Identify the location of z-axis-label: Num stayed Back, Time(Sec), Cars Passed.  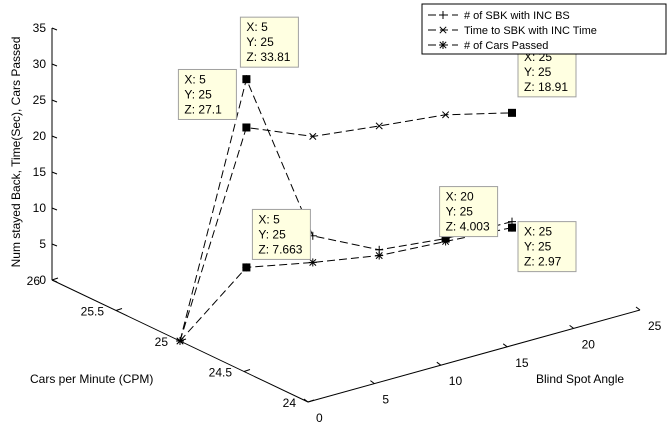
(16, 152).